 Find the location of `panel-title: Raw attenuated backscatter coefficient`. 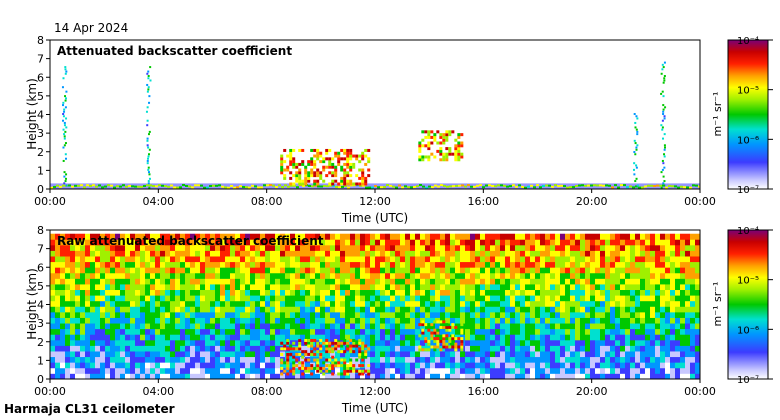

panel-title: Raw attenuated backscatter coefficient is located at coordinates (190, 241).